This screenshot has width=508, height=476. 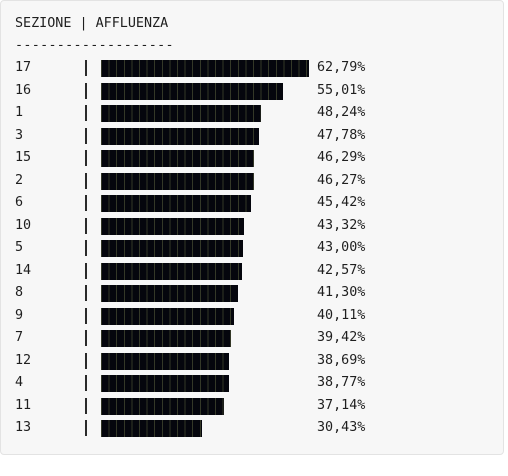 I want to click on table-row: 10 43,32%, so click(x=251, y=226).